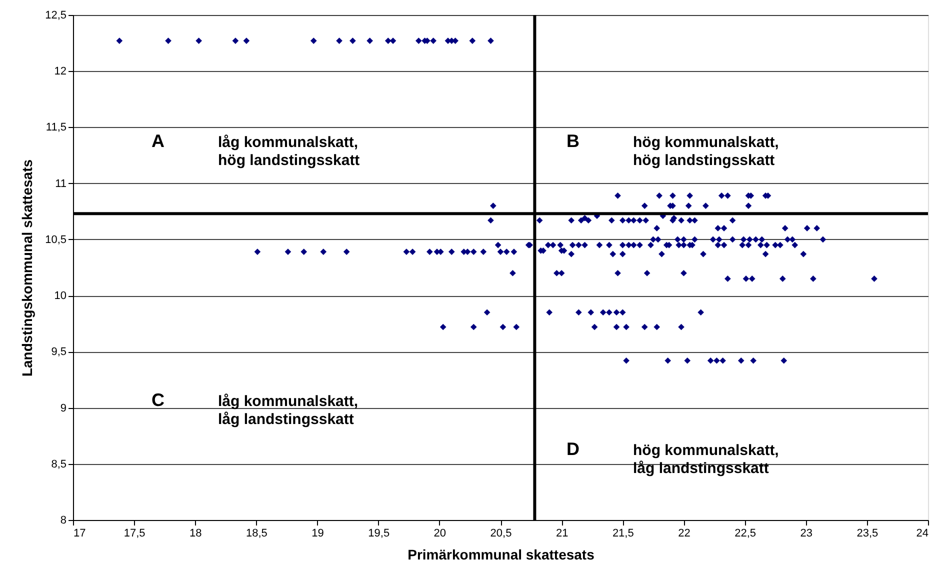  Describe the element at coordinates (55, 16) in the screenshot. I see `y-tick-label: 12,5` at that location.